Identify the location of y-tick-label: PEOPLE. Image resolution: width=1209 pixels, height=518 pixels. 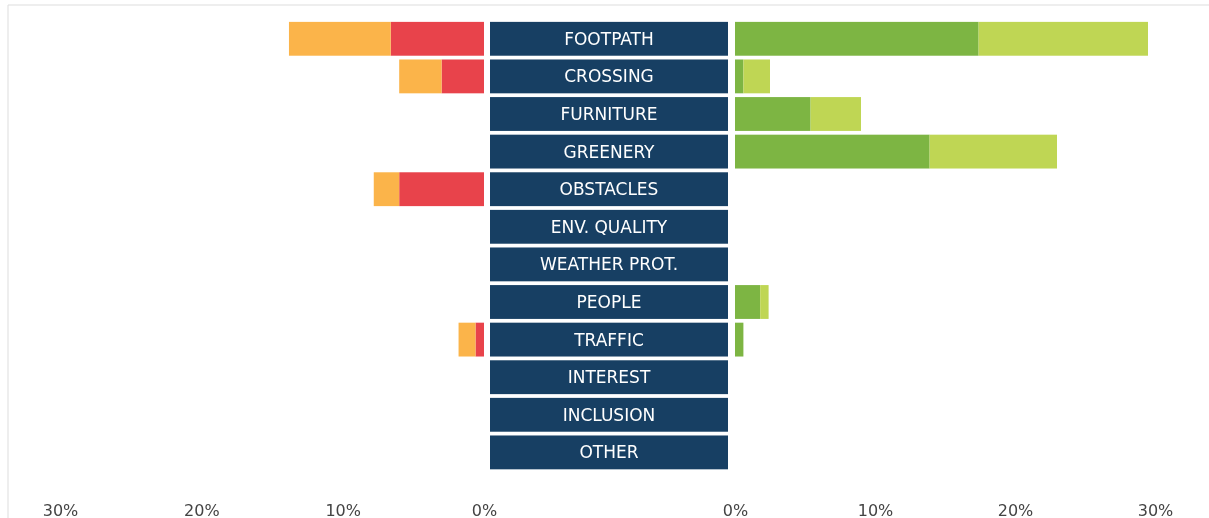
(609, 301).